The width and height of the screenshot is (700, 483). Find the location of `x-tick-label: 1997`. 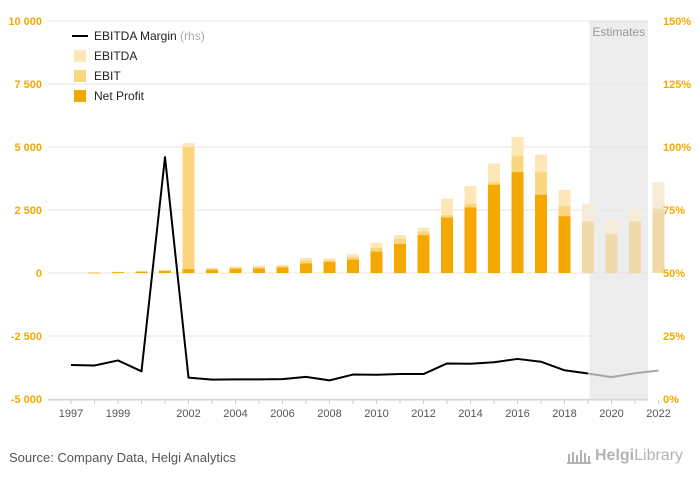

x-tick-label: 1997 is located at coordinates (71, 414).